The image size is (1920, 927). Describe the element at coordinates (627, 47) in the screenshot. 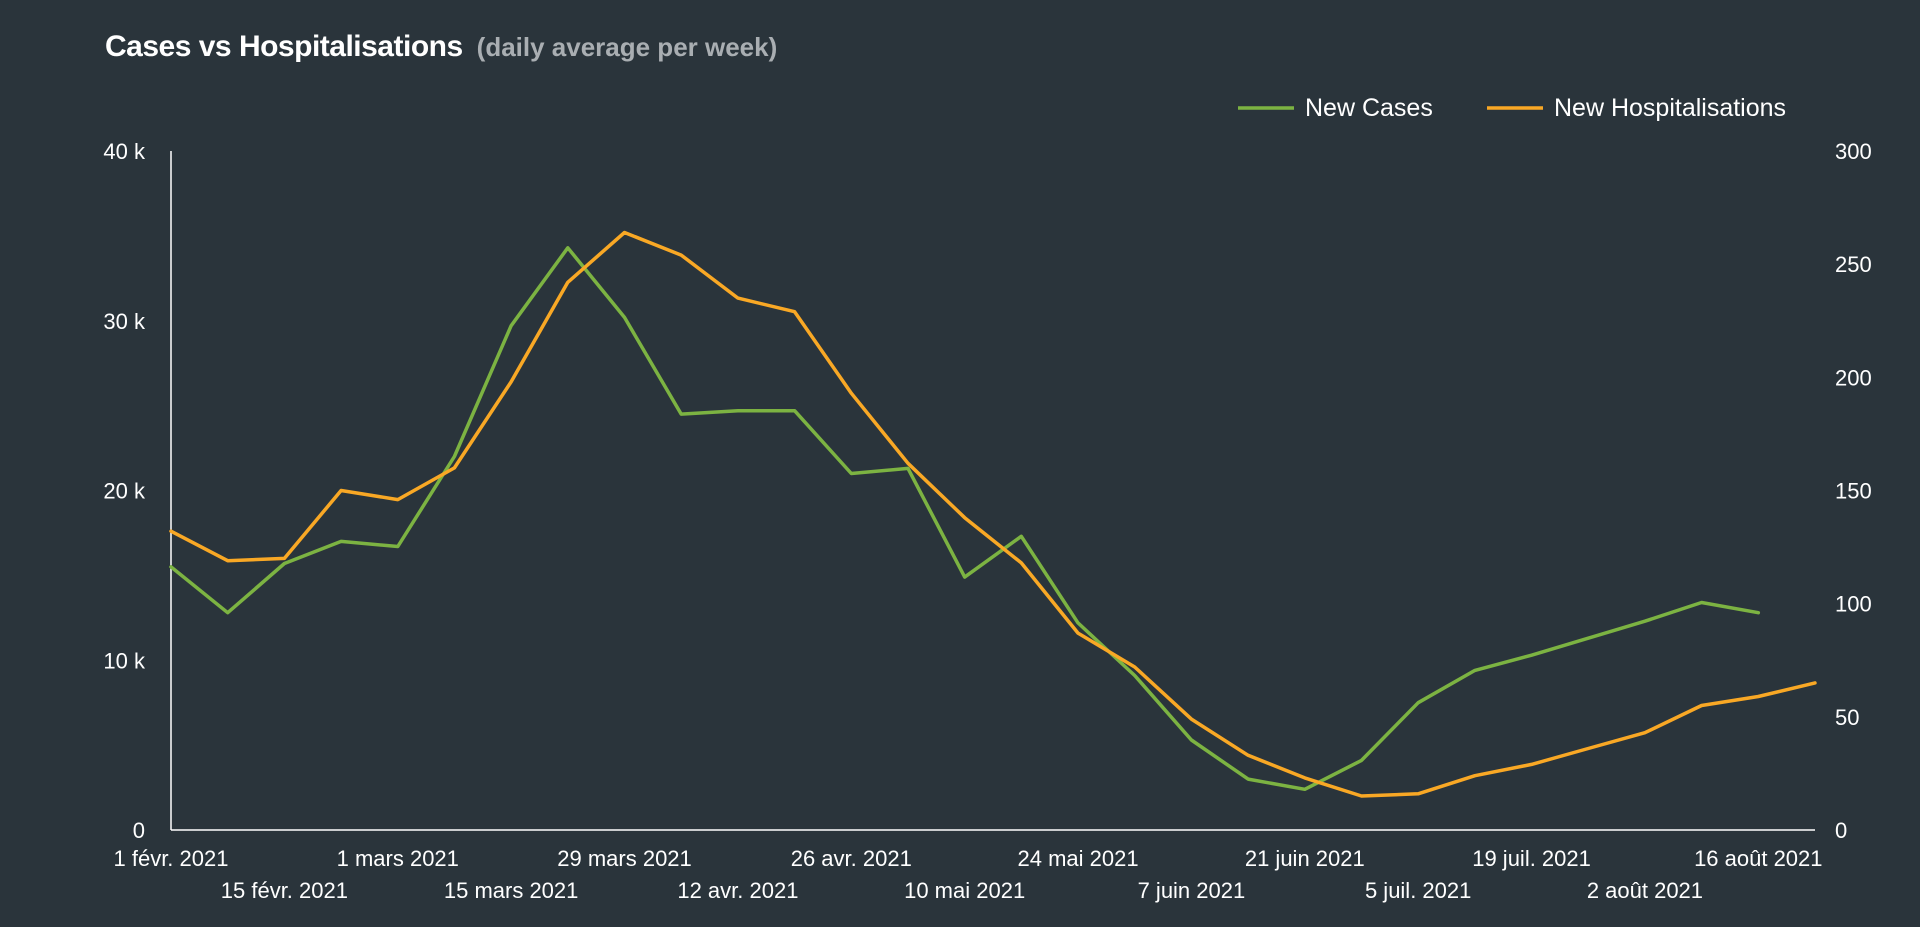

I see `chart-subtitle: (daily average per week)` at that location.